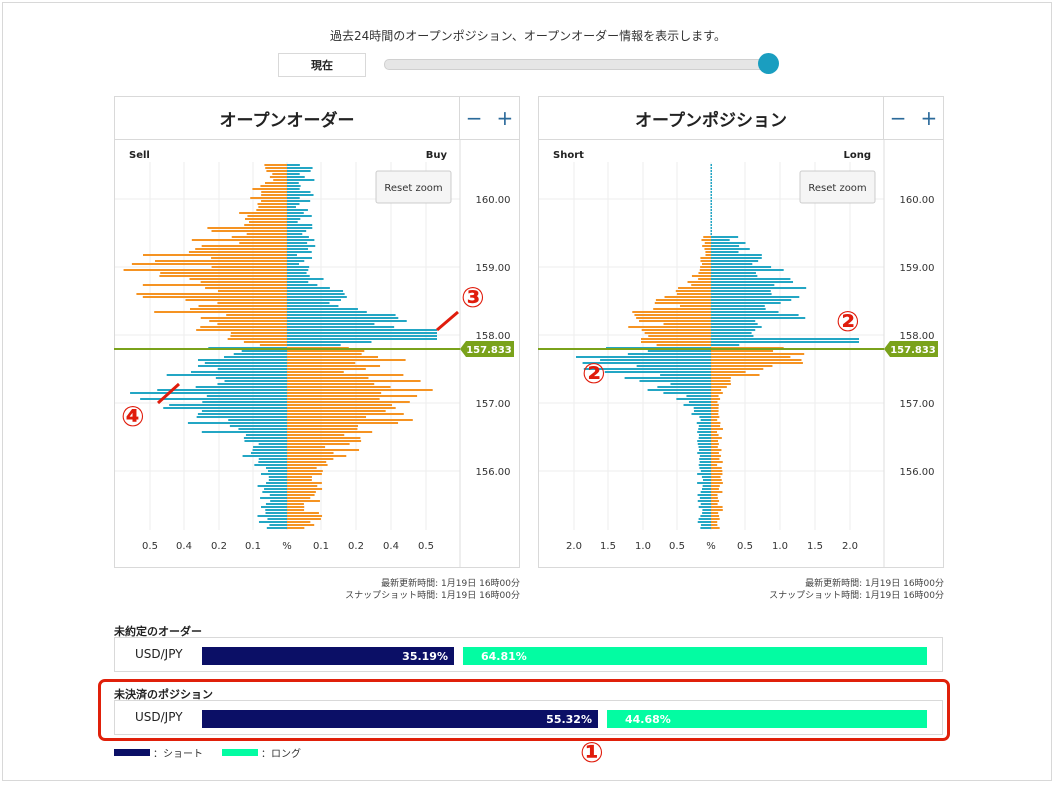 Image resolution: width=1056 pixels, height=785 pixels. What do you see at coordinates (473, 297) in the screenshot?
I see `annotation-3: ③` at bounding box center [473, 297].